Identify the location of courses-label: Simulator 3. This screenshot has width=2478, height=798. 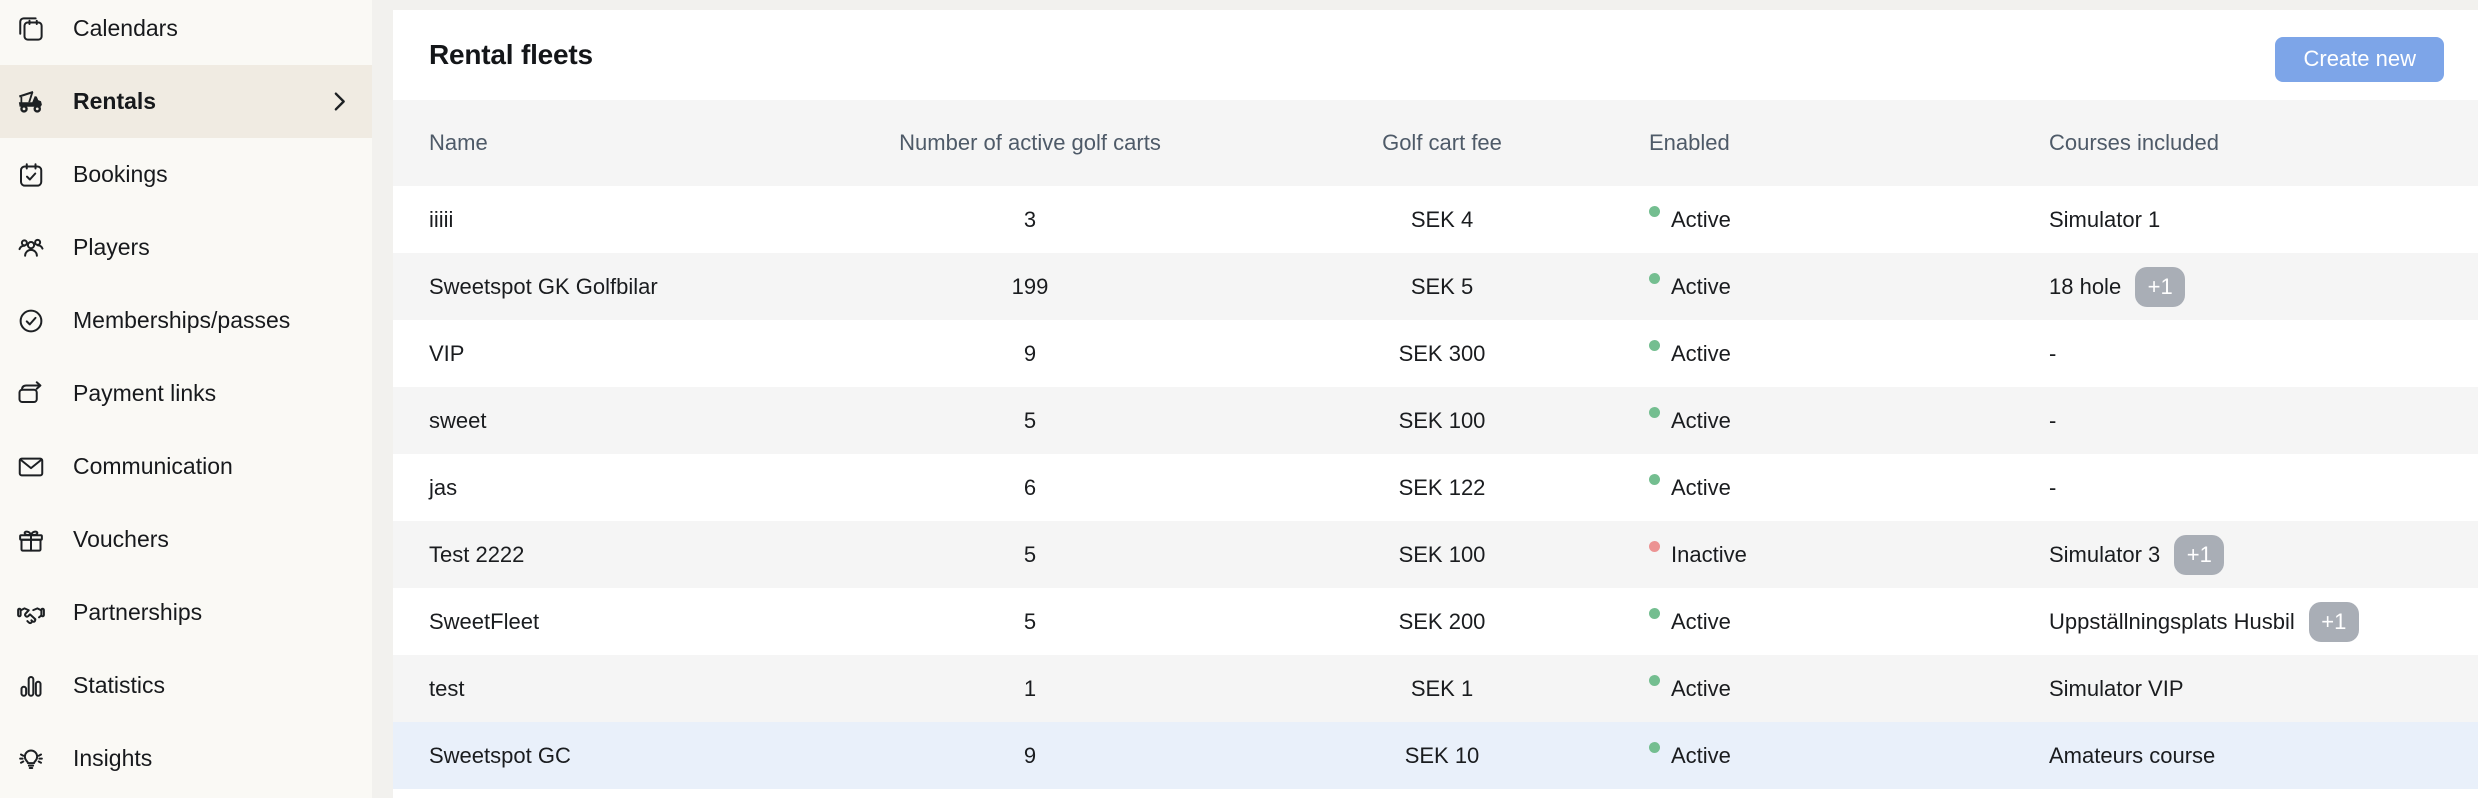
(2105, 554).